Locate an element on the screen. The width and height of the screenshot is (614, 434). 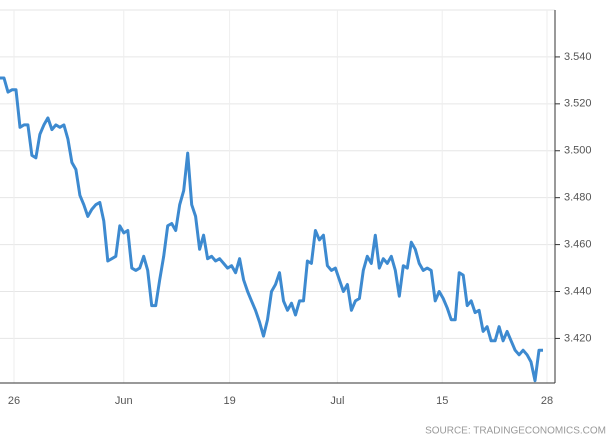
y-tick-label: 3.460 is located at coordinates (578, 244).